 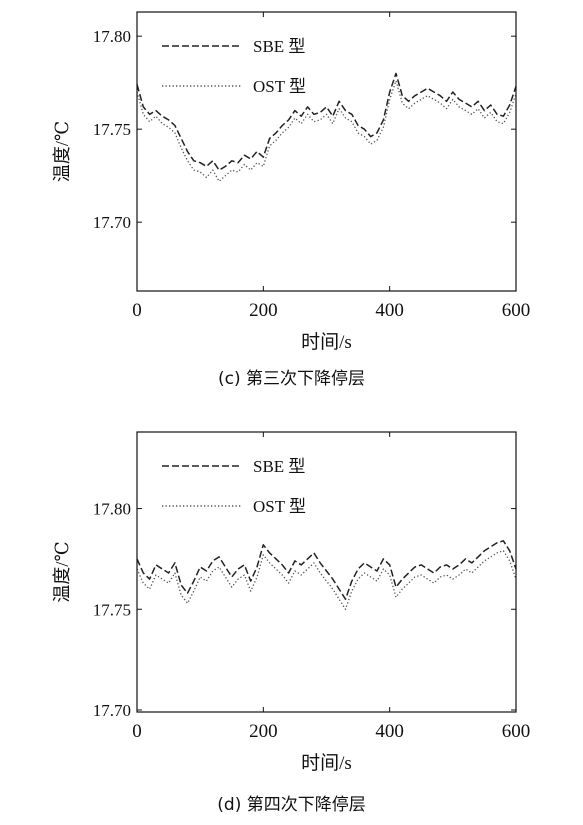 I want to click on caption-d: (d) 第四次下降停层, so click(x=291, y=805).